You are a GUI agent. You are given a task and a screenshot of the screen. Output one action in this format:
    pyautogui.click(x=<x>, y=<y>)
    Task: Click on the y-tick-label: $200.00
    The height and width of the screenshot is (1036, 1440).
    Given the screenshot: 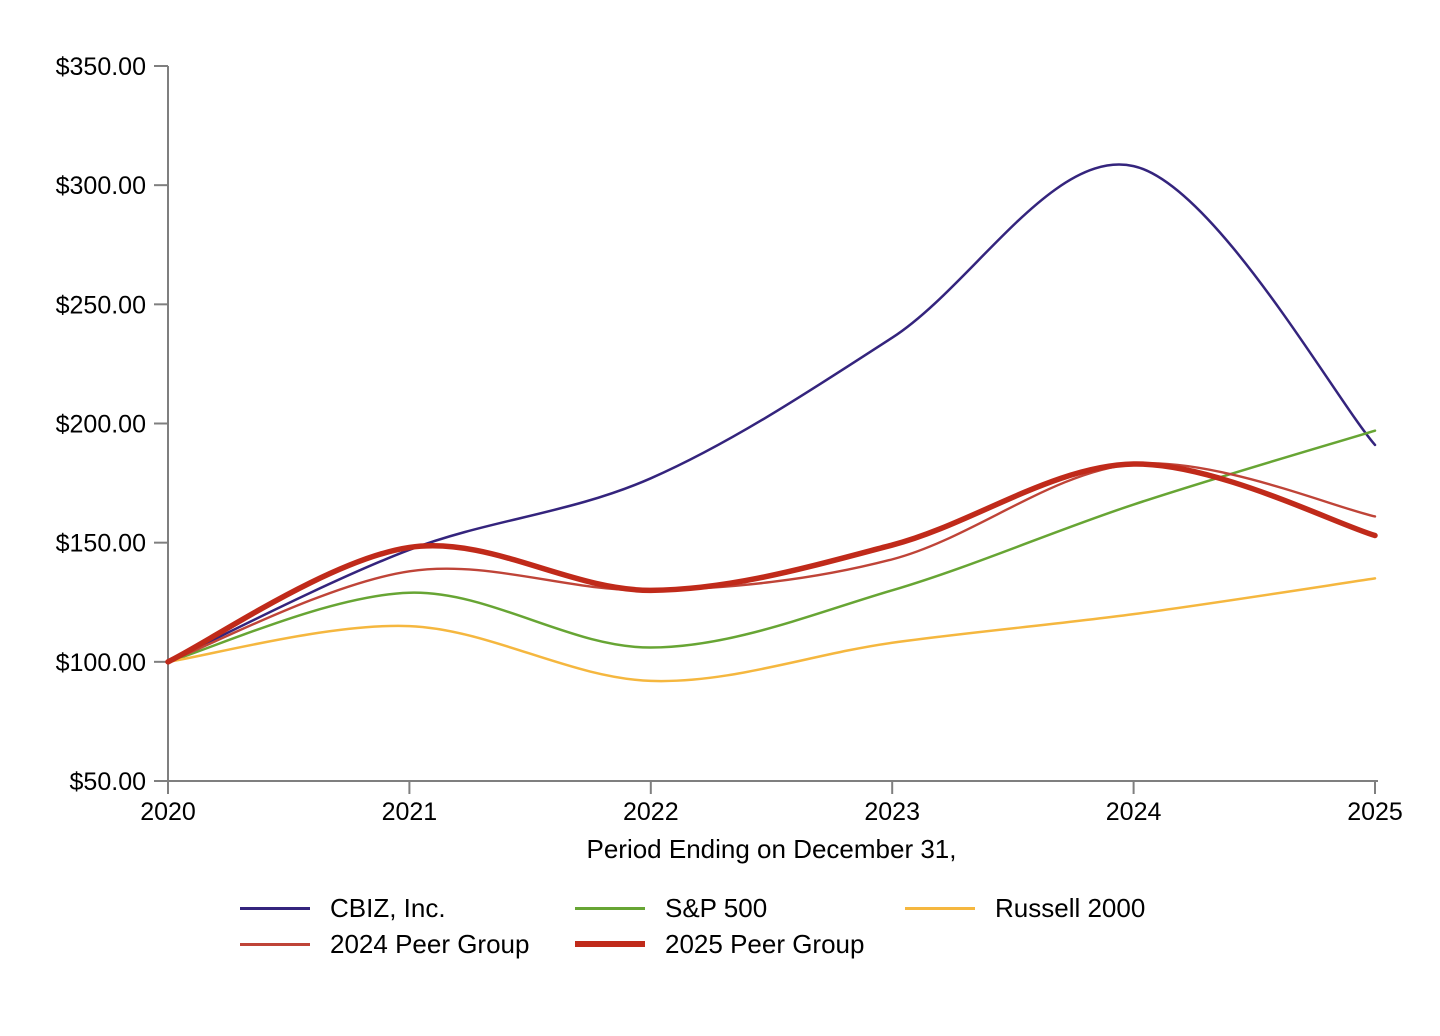 What is the action you would take?
    pyautogui.click(x=101, y=425)
    